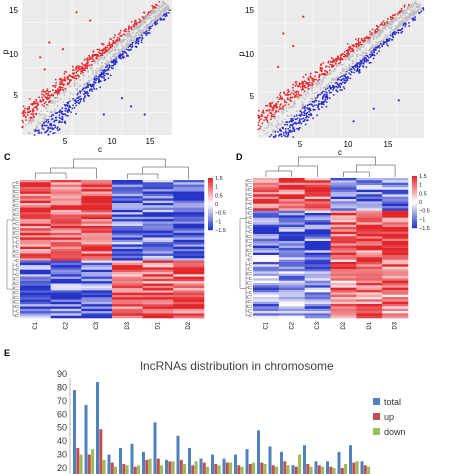  I want to click on scatter-a-ytick-5: 5, so click(16, 95).